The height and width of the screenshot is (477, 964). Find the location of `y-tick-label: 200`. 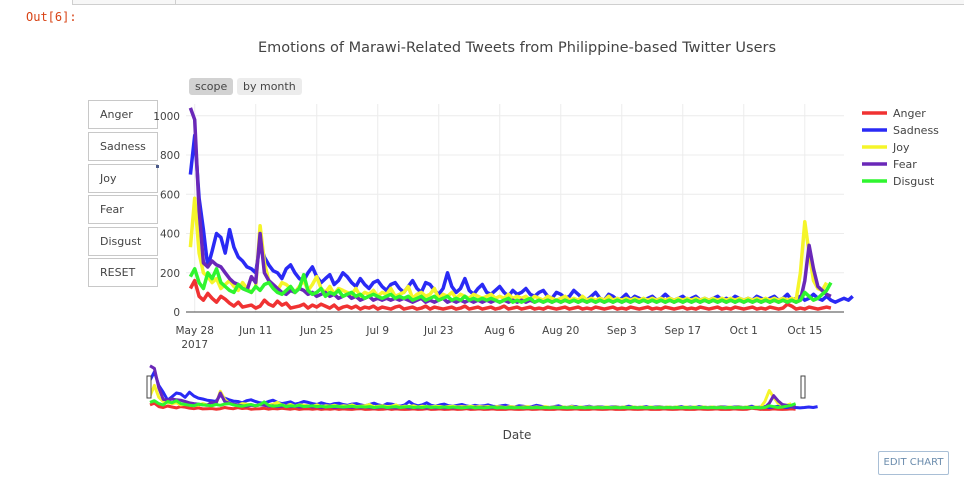

y-tick-label: 200 is located at coordinates (170, 274).